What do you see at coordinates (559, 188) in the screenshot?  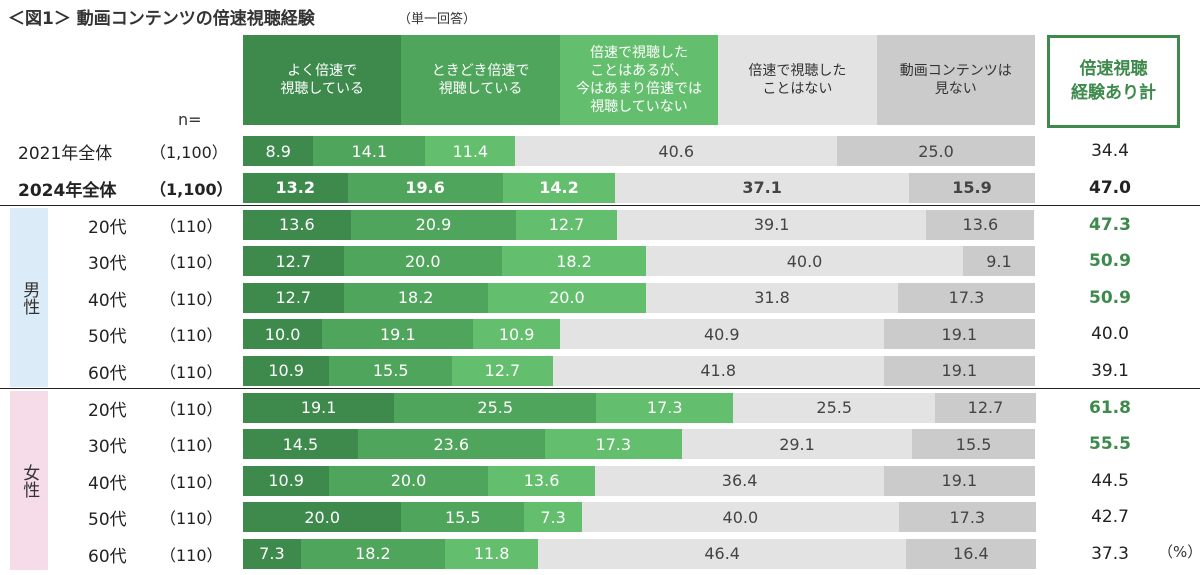 I see `bar-label: 14.2` at bounding box center [559, 188].